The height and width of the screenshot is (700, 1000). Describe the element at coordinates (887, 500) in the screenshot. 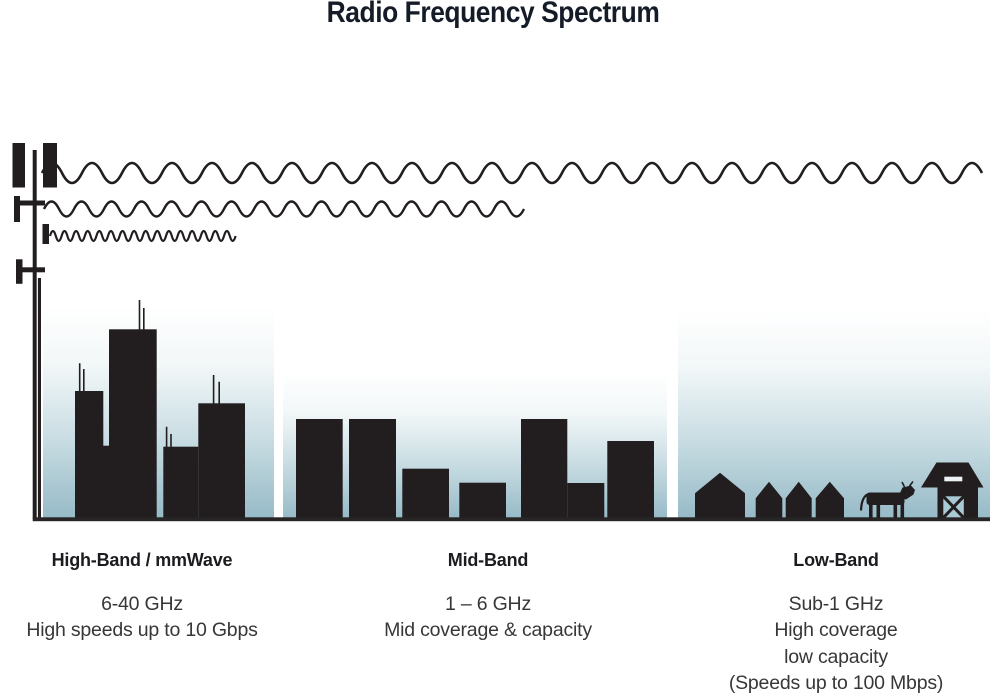

I see `cow-icon` at that location.